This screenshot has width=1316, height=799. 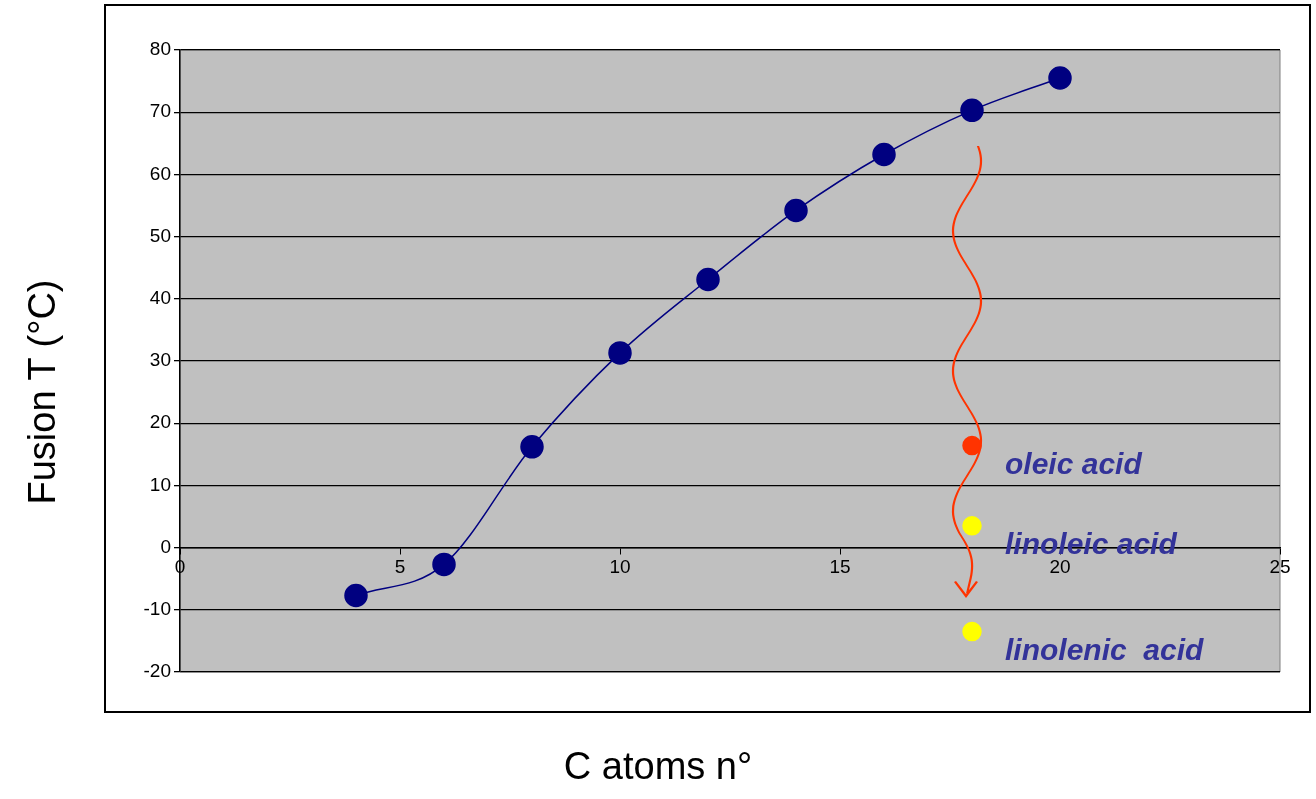 What do you see at coordinates (165, 546) in the screenshot?
I see `y-tick-label: 0` at bounding box center [165, 546].